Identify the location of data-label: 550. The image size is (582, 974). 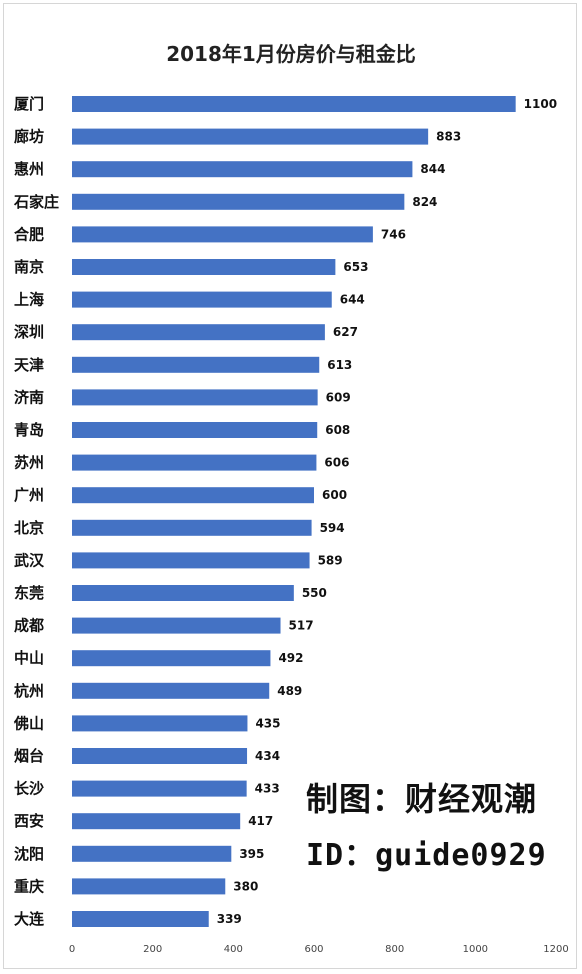
(314, 593).